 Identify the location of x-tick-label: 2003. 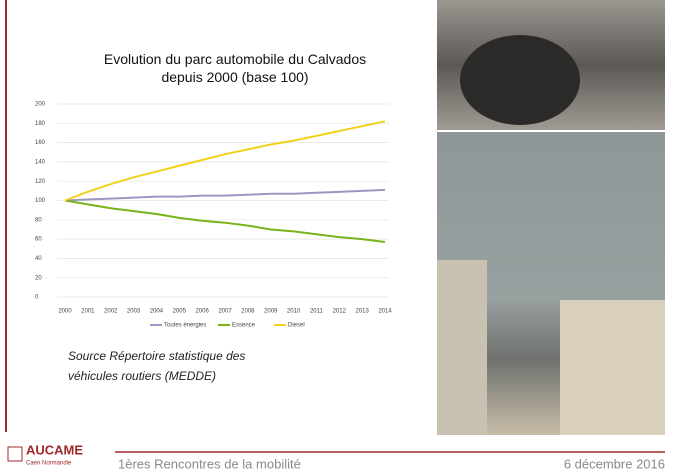
(134, 312).